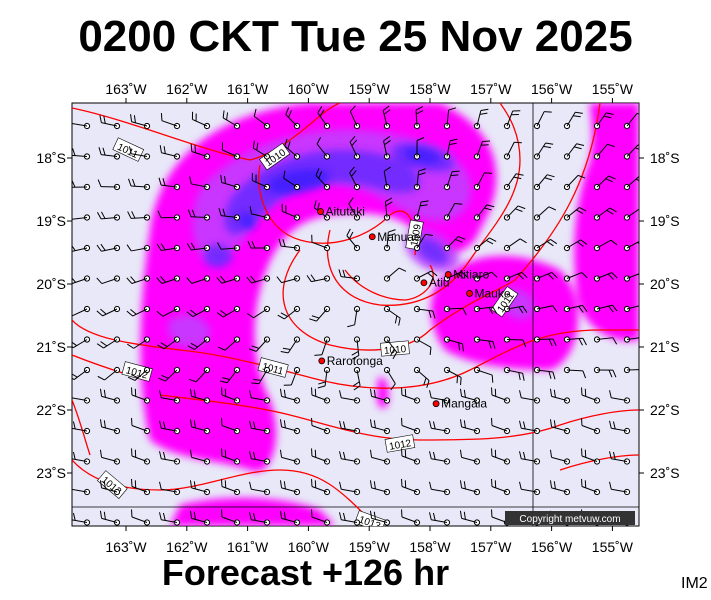  What do you see at coordinates (665, 410) in the screenshot?
I see `lat-label: 22˚S` at bounding box center [665, 410].